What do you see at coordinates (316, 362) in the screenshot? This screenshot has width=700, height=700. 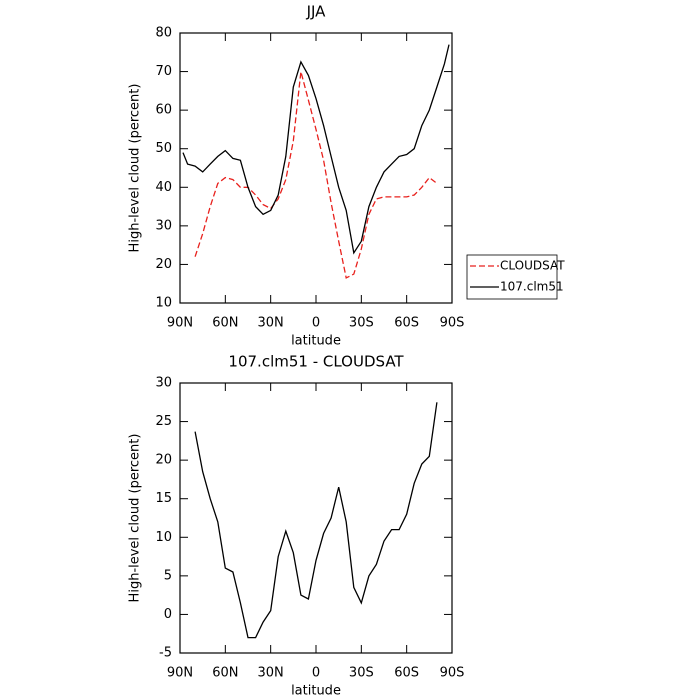 I see `chart-title: 107.clm51 - CLOUDSAT` at bounding box center [316, 362].